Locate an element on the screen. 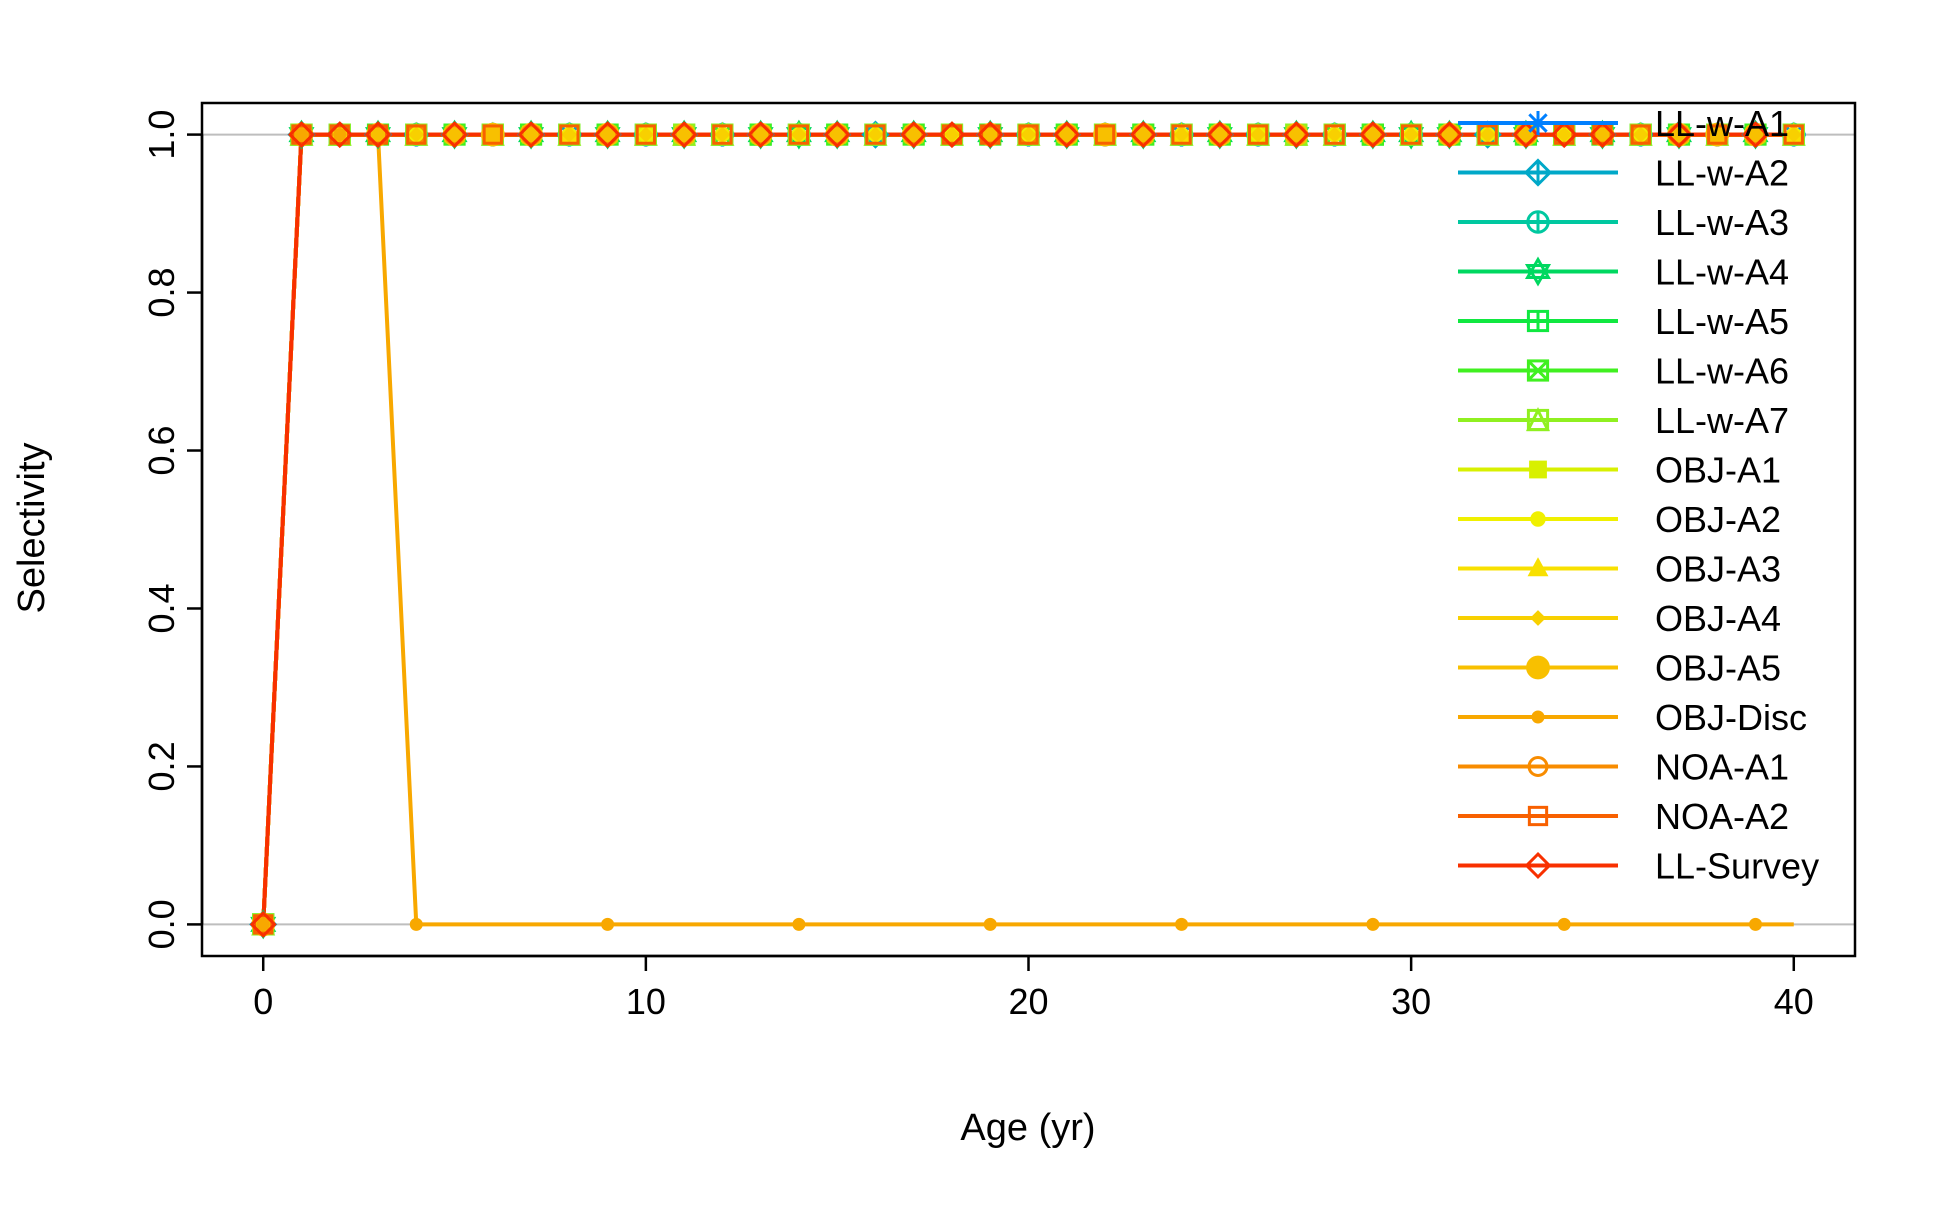 Image resolution: width=1950 pixels, height=1205 pixels. y-tick-label: 0.8 is located at coordinates (161, 293).